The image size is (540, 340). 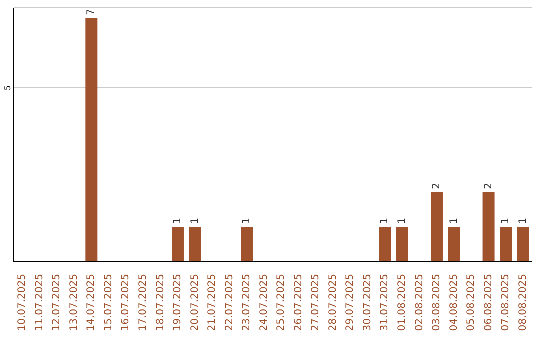 What do you see at coordinates (437, 303) in the screenshot?
I see `x-tick-label: 03.08.2025` at bounding box center [437, 303].